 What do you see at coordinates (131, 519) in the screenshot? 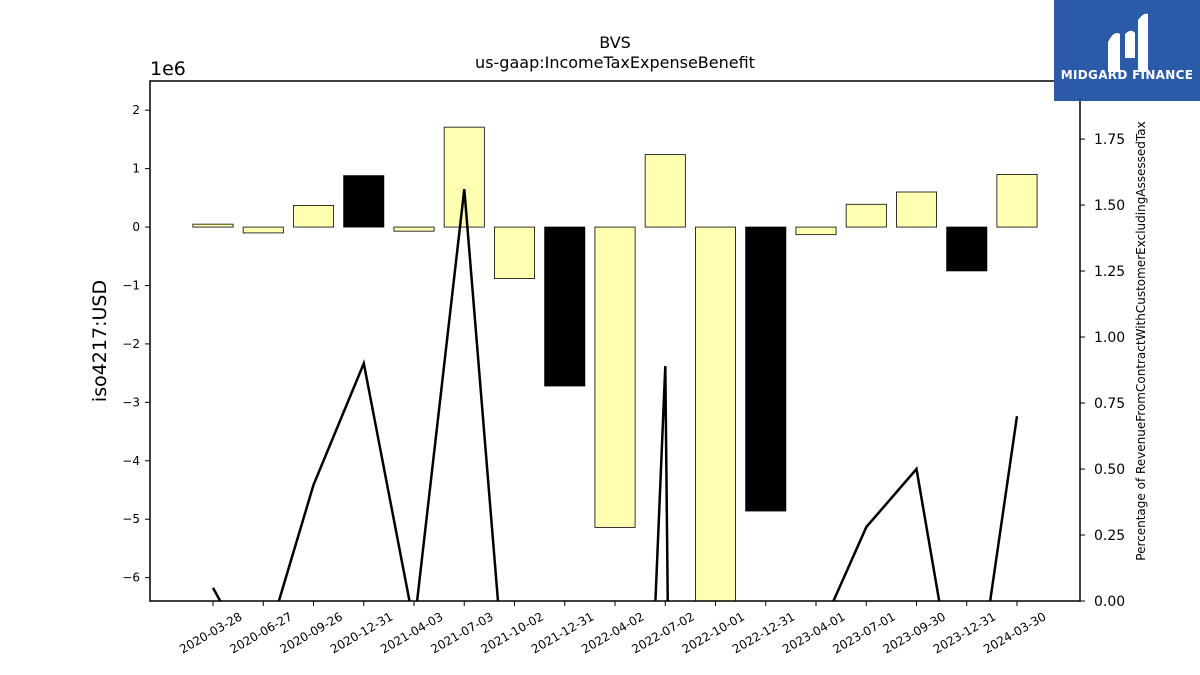
I see `y-tick-label: −5` at bounding box center [131, 519].